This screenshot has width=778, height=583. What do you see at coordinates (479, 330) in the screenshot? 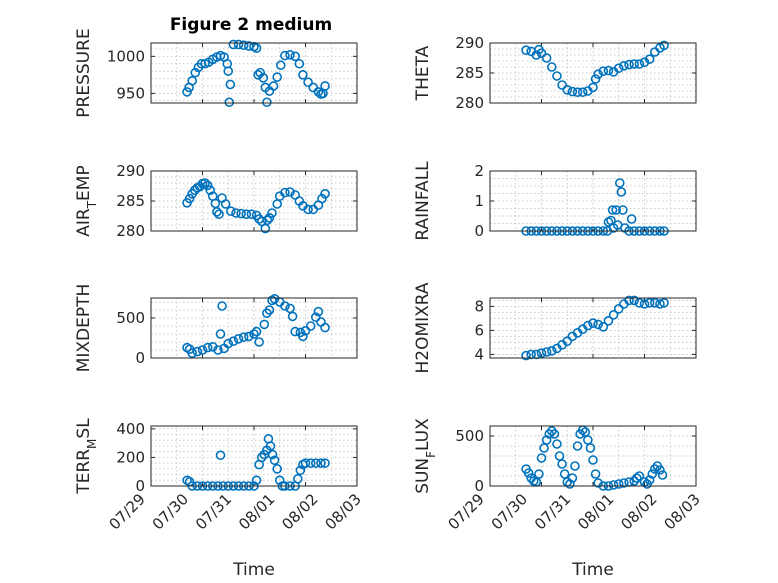
I see `y-tick-label: 6` at bounding box center [479, 330].